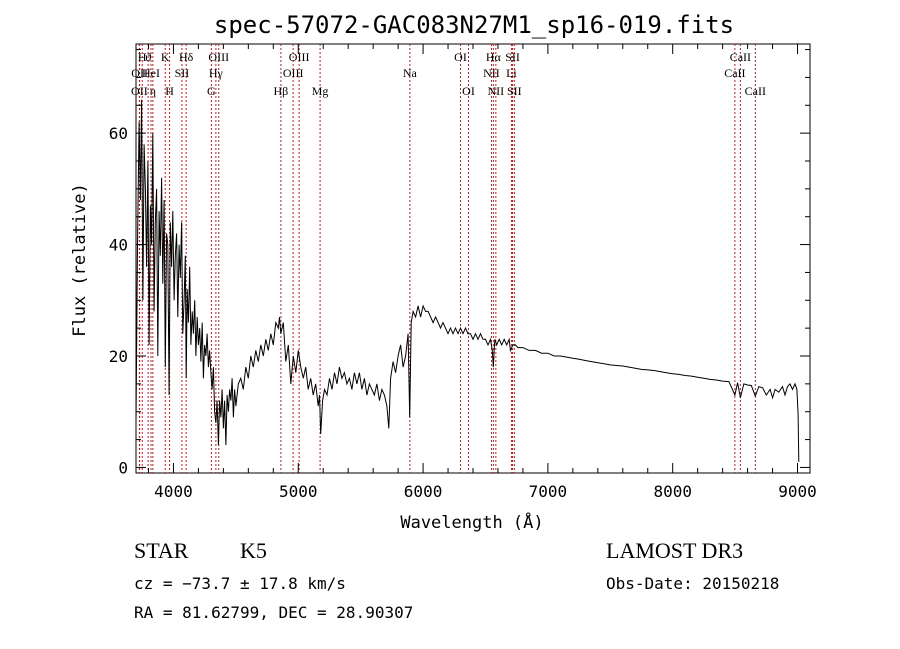 The height and width of the screenshot is (649, 900). What do you see at coordinates (675, 550) in the screenshot?
I see `survey-name: LAMOST DR3` at bounding box center [675, 550].